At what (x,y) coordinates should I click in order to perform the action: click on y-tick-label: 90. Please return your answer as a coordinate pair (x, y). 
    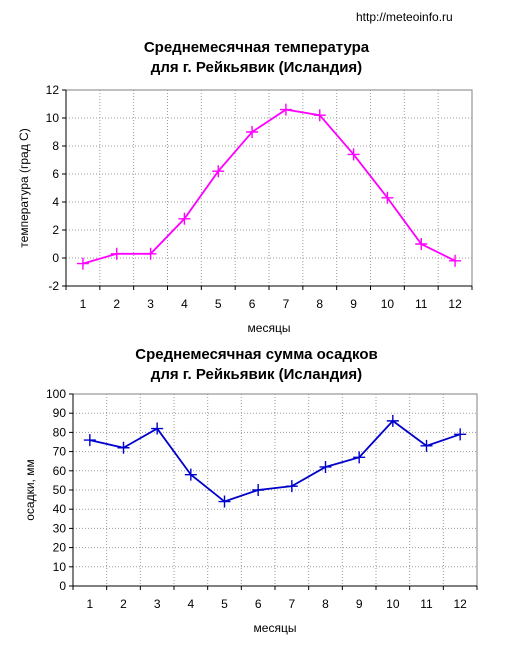
    Looking at the image, I should click on (60, 413).